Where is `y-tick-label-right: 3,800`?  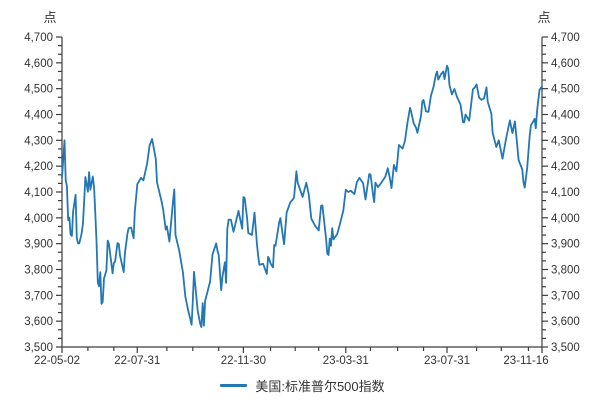
y-tick-label-right: 3,800 is located at coordinates (565, 271).